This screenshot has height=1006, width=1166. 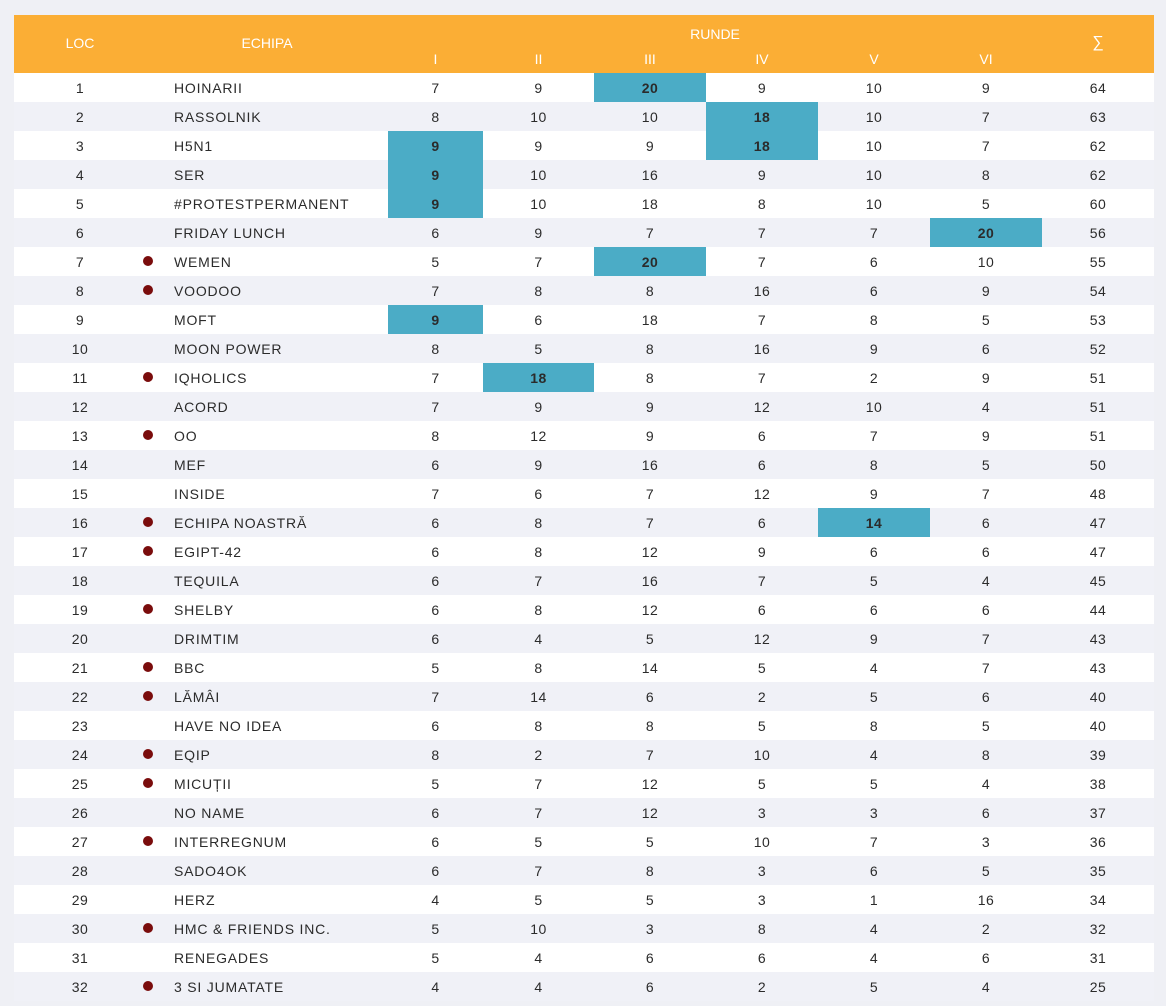 I want to click on table-row: 1 HOINARII 7 9 20 9 10 9 64, so click(x=584, y=87).